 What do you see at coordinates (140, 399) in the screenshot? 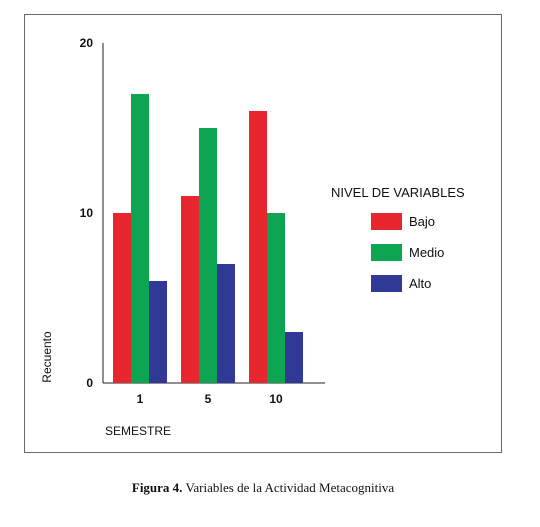
I see `x-tick-label: 1` at bounding box center [140, 399].